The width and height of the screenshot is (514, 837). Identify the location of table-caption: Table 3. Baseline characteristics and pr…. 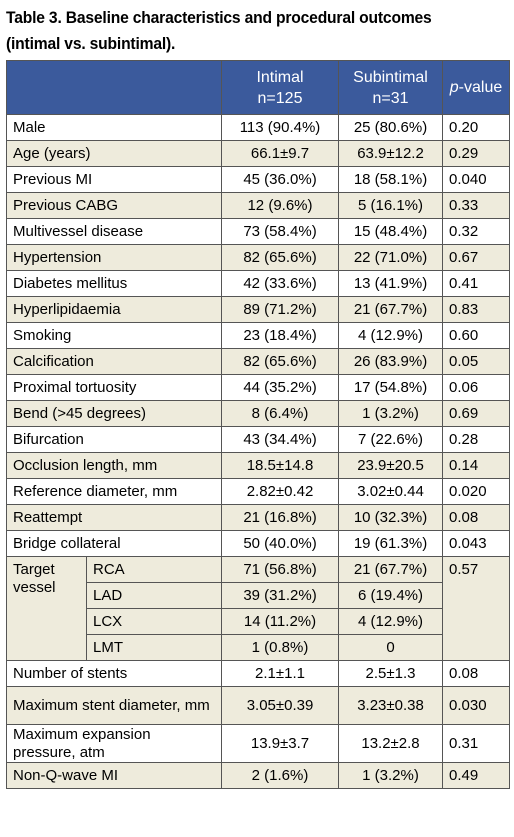
(219, 30).